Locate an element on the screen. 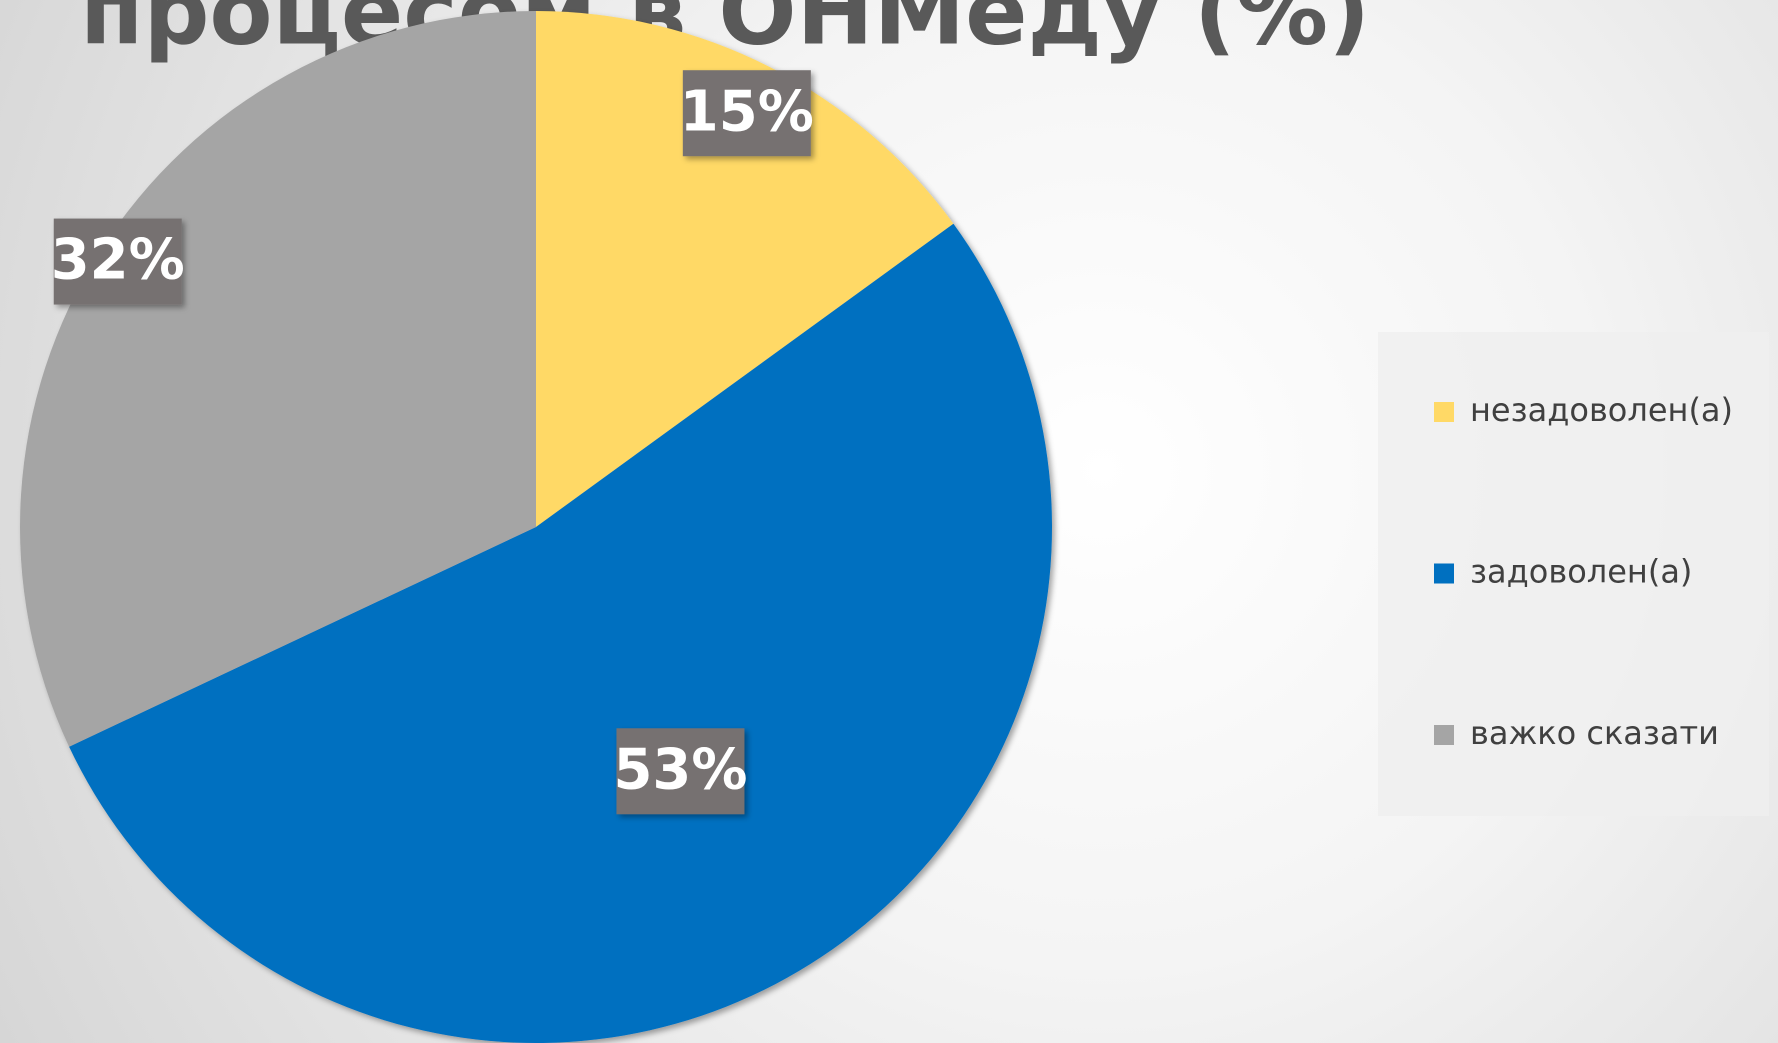  data-label: 15% is located at coordinates (747, 111).